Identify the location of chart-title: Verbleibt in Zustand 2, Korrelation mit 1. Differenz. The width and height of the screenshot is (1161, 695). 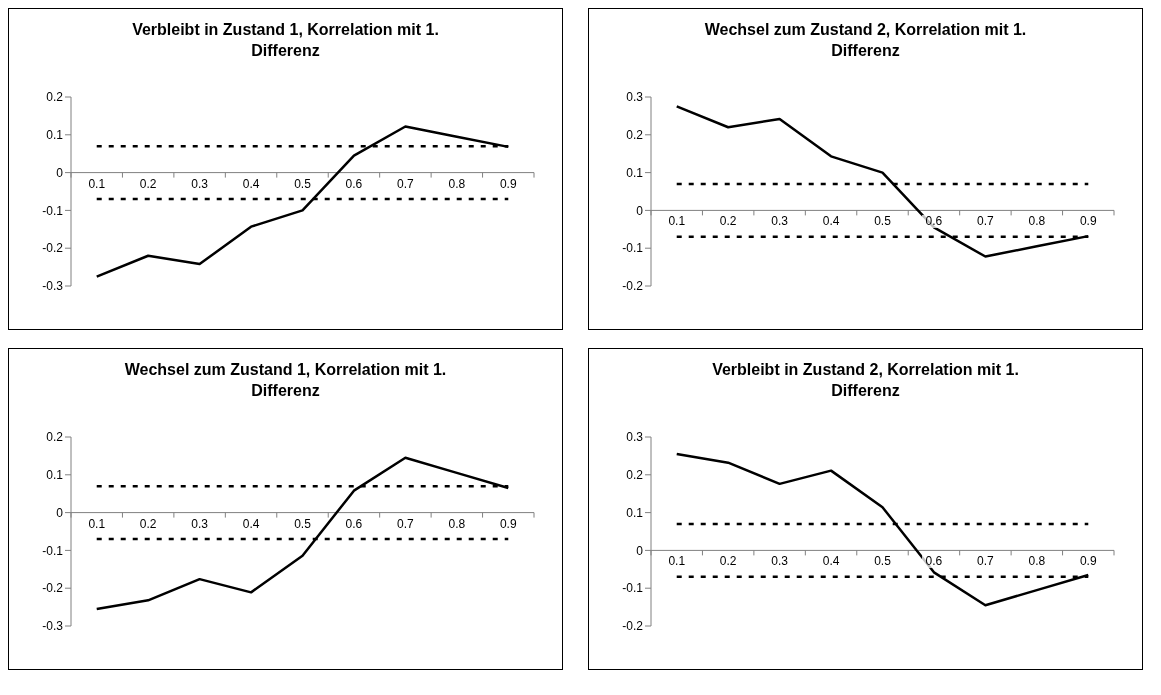
(865, 380).